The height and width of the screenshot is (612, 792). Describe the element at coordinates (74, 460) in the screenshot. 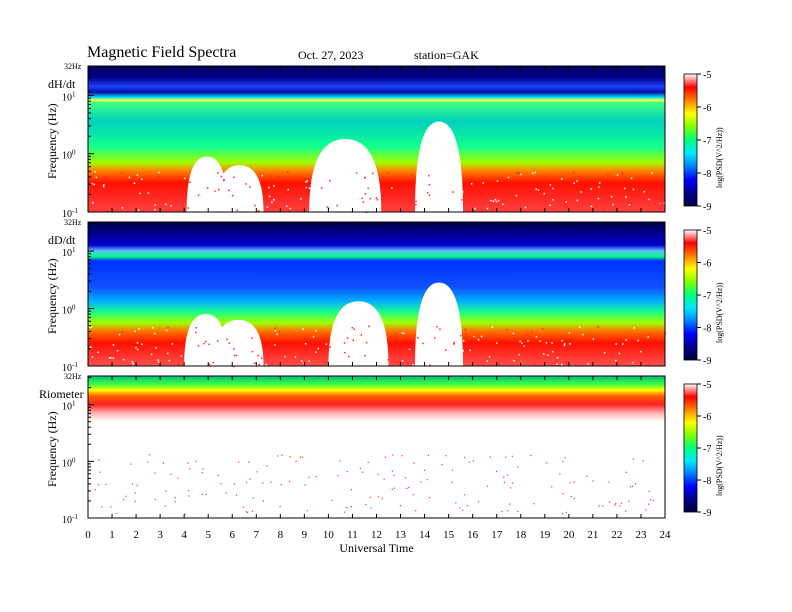

I see `y-tick-exponent: 0` at that location.